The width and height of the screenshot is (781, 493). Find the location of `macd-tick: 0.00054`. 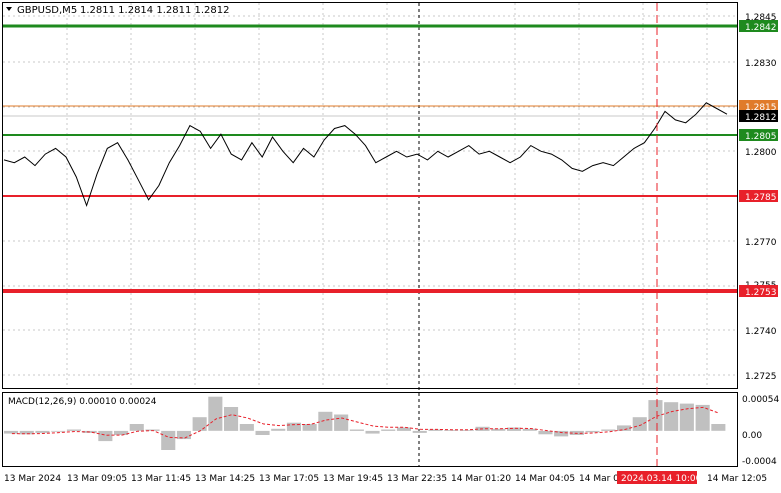

macd-tick: 0.00054 is located at coordinates (760, 400).